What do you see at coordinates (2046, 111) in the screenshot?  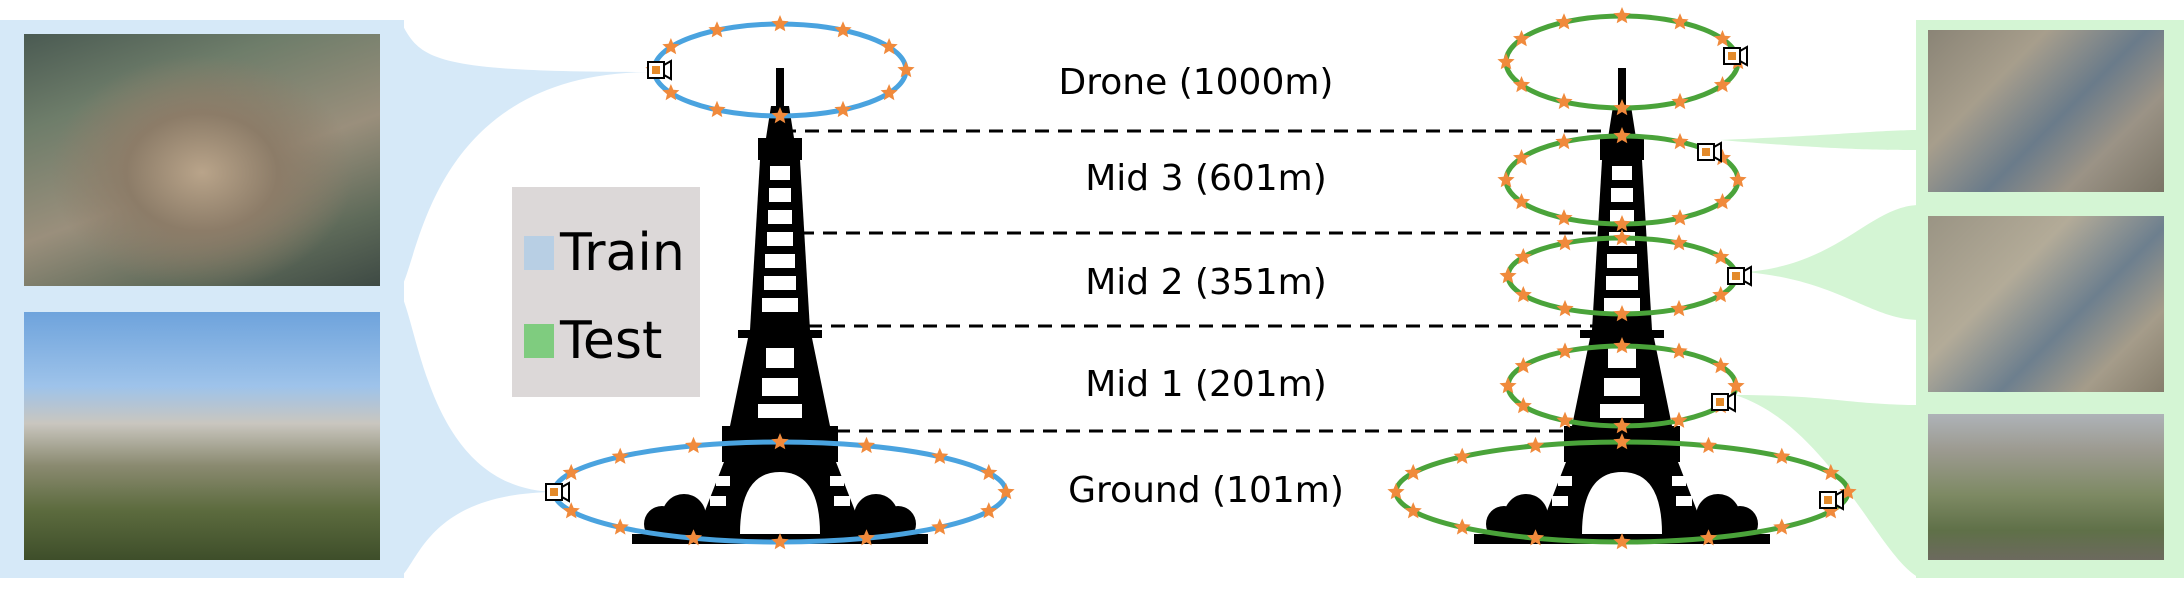 I see `test-photo-mid3` at bounding box center [2046, 111].